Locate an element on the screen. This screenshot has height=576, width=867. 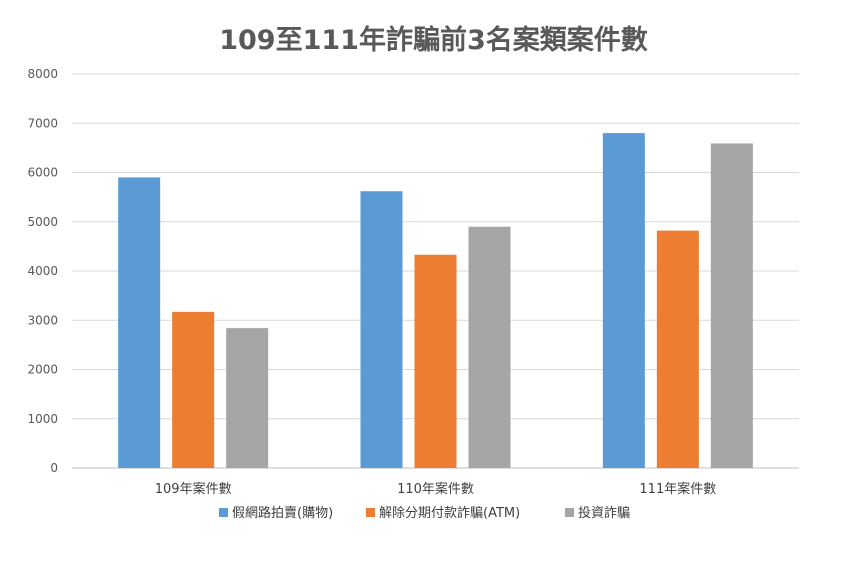
y-tick-label: 0 is located at coordinates (54, 468).